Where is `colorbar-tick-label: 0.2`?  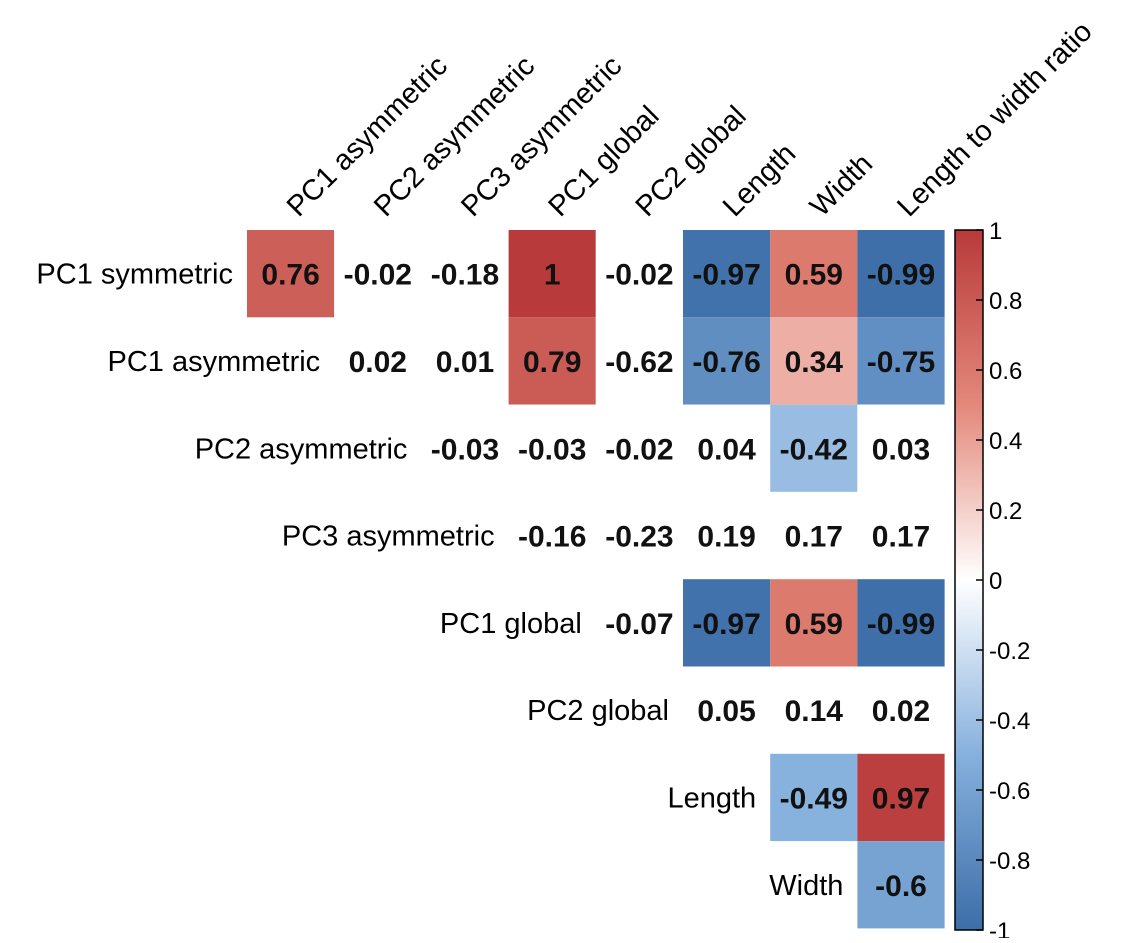
colorbar-tick-label: 0.2 is located at coordinates (1005, 511).